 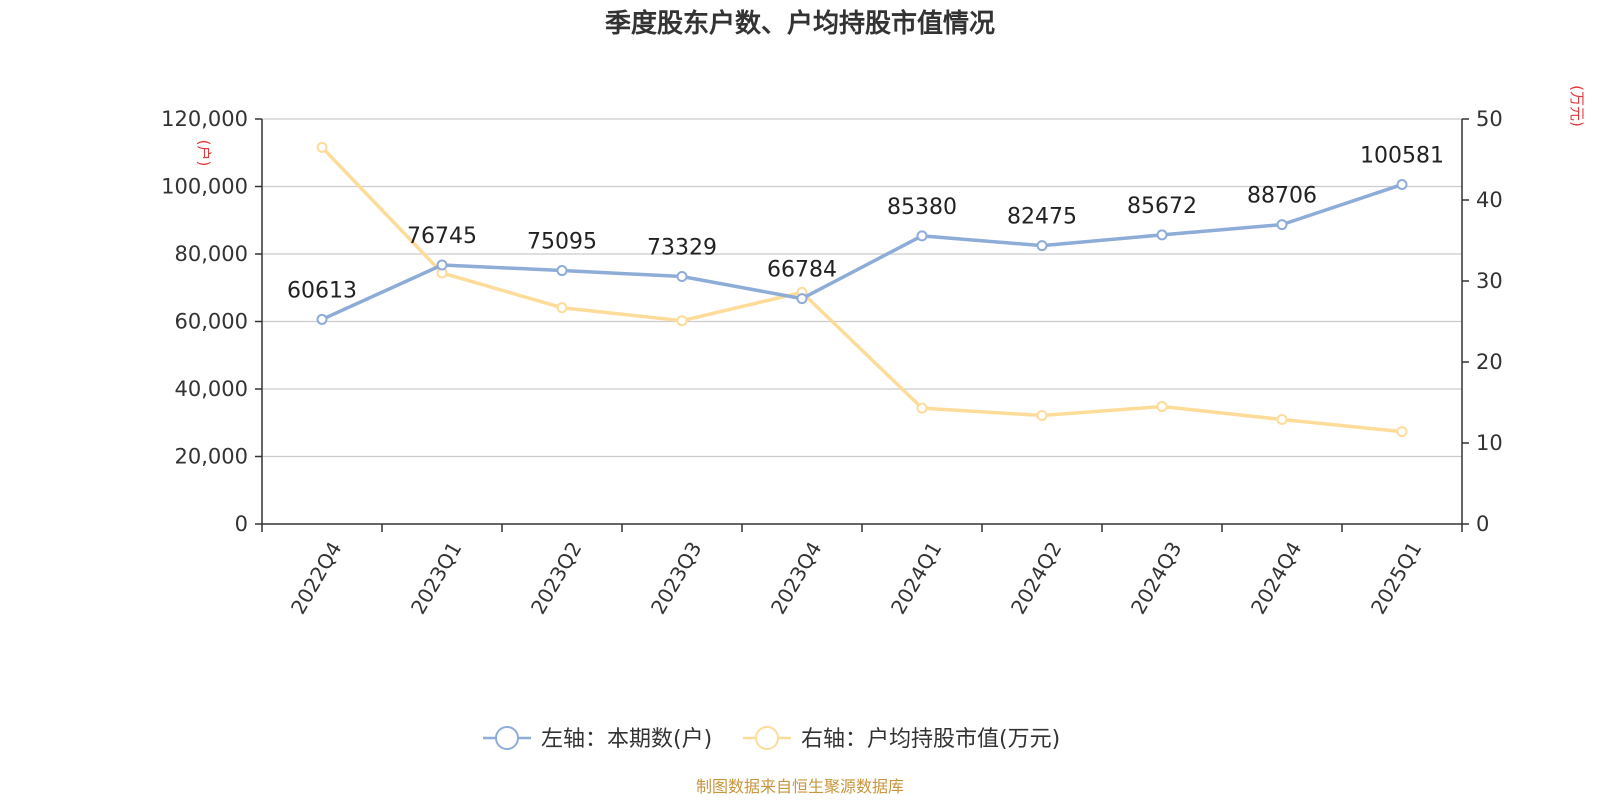 I want to click on x-tick-label: 2023Q1, so click(x=436, y=578).